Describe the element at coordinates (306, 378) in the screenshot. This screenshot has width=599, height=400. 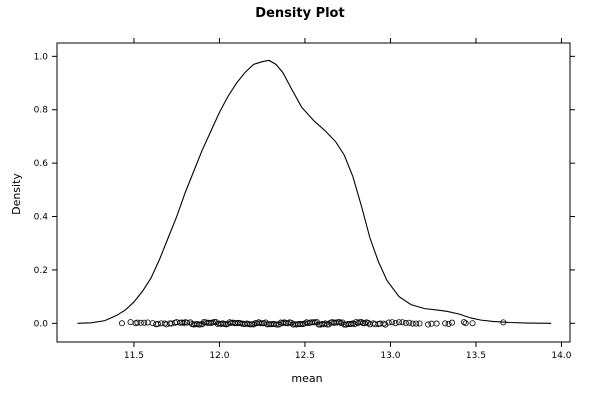
I see `x-axis-label: mean` at that location.